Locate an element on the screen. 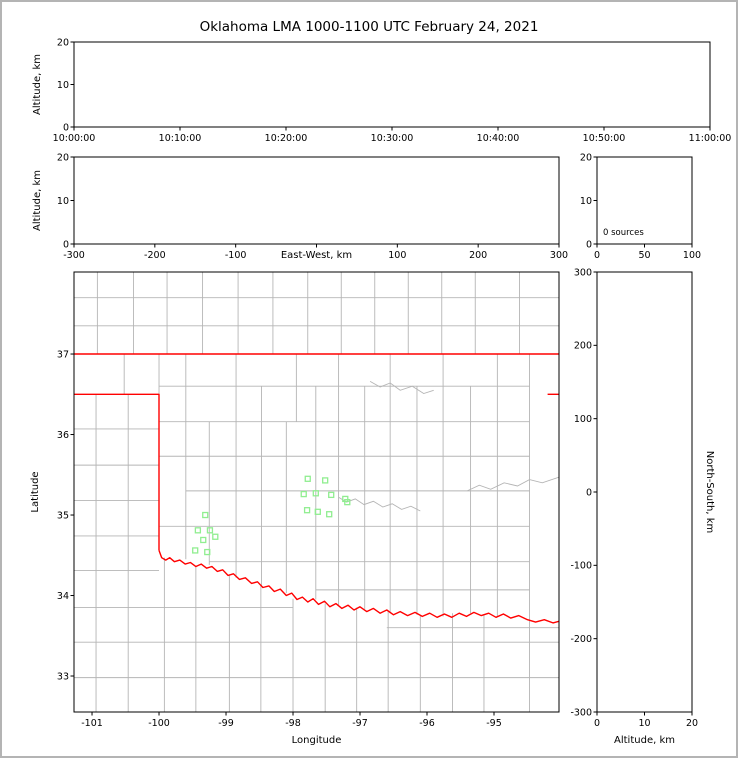 The image size is (738, 758). y-tick-label: 37 is located at coordinates (63, 354).